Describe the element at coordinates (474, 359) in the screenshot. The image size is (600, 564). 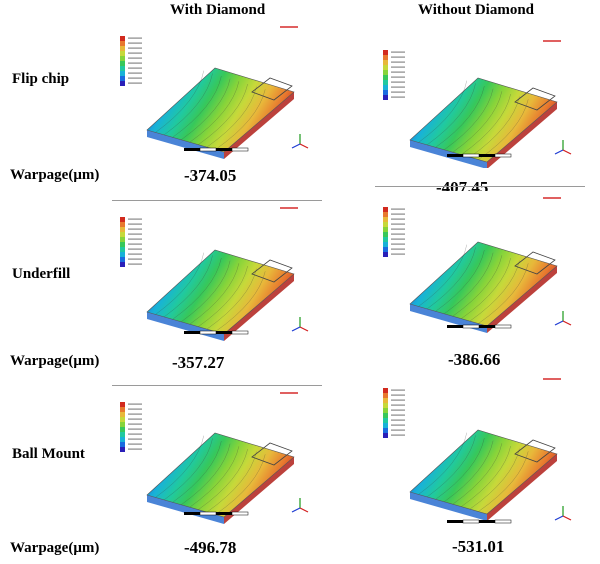
I see `warpage-value-underfill-without-diamond: -386.66` at that location.